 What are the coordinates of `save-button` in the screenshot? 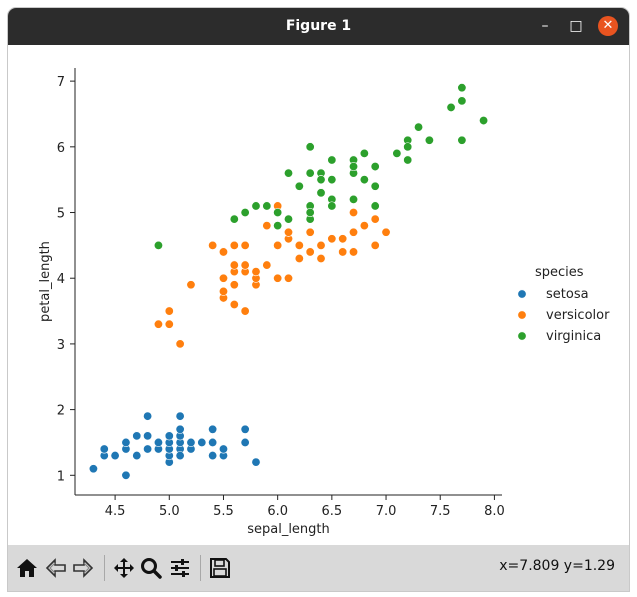 It's located at (220, 568).